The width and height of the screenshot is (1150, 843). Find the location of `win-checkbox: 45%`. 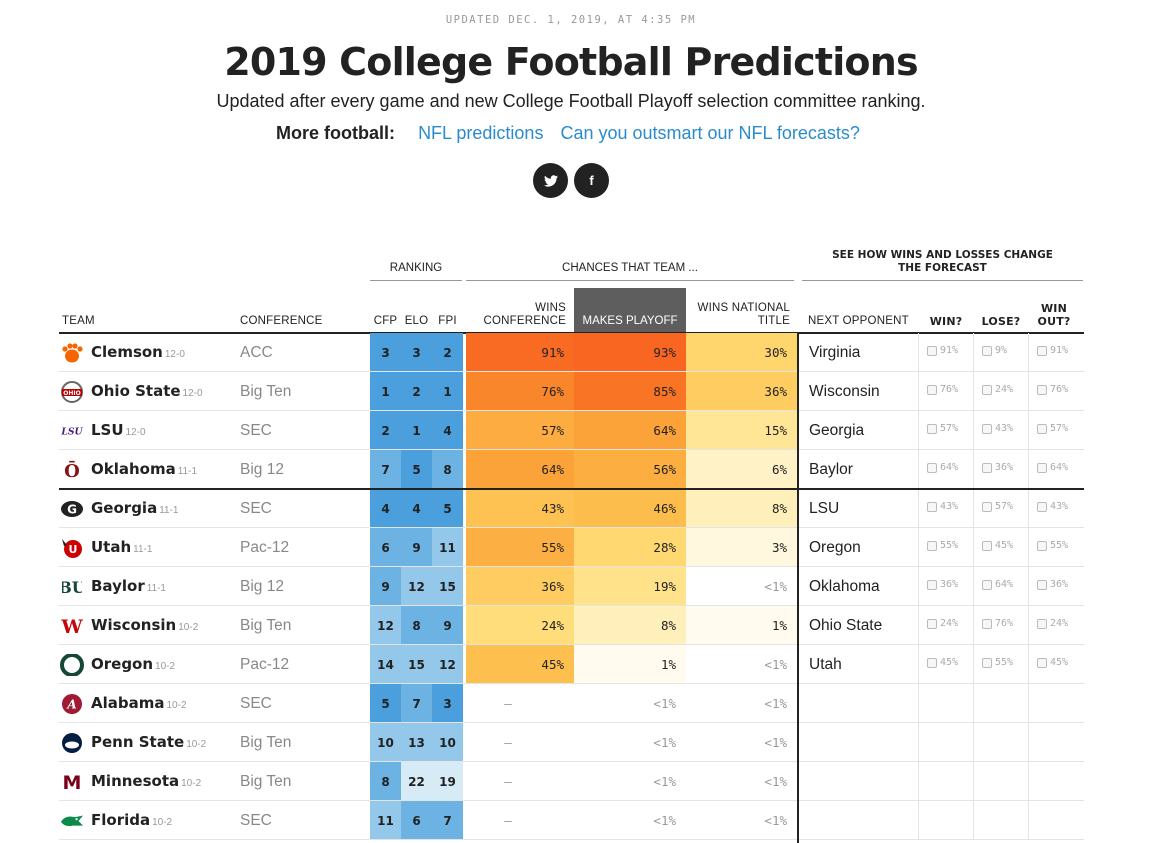

win-checkbox: 45% is located at coordinates (942, 662).